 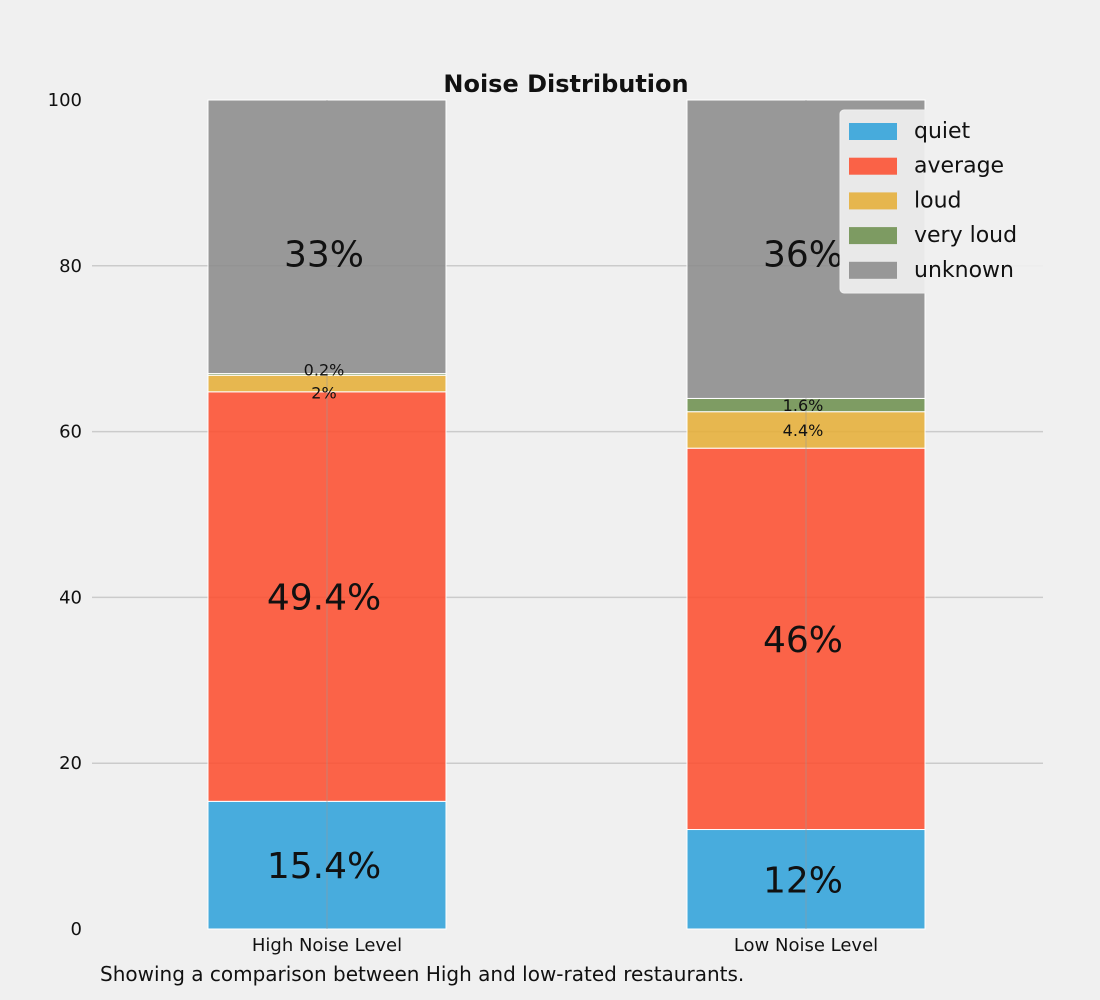 What do you see at coordinates (327, 945) in the screenshot?
I see `x-tick-label: High Noise Level` at bounding box center [327, 945].